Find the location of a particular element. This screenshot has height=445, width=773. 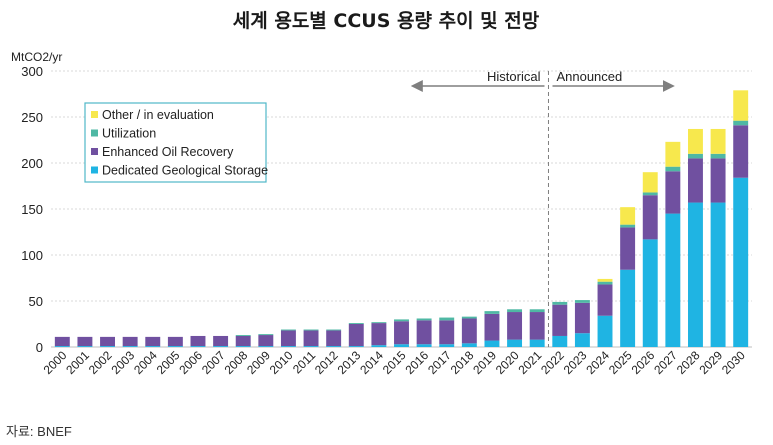

y-tick-label: 300 is located at coordinates (32, 71).